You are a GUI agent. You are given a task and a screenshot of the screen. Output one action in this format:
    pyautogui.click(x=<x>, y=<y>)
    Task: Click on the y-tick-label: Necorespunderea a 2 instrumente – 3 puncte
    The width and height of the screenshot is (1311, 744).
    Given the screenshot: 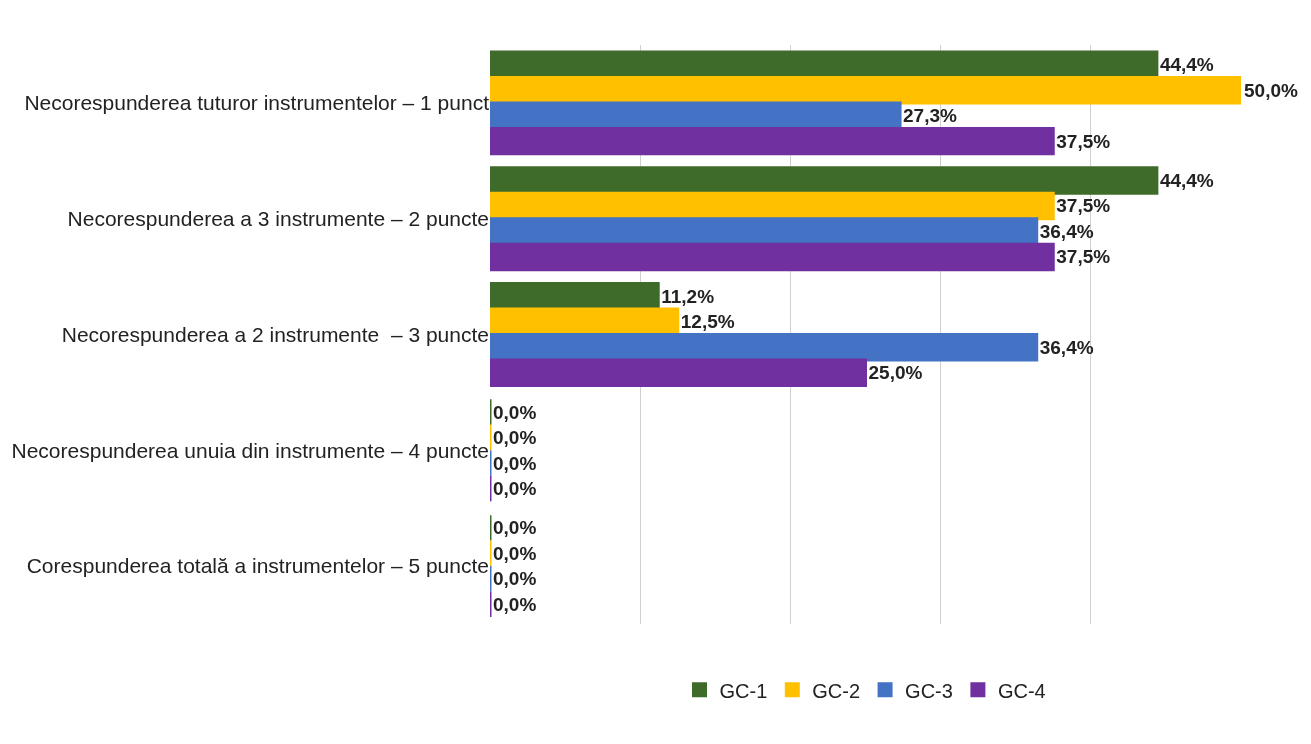 What is the action you would take?
    pyautogui.click(x=275, y=334)
    